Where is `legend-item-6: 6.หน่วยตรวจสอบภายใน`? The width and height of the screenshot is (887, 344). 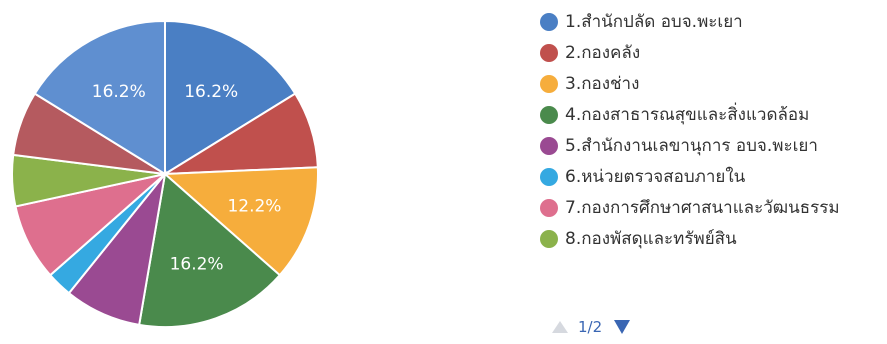
legend-item-6: 6.หน่วยตรวจสอบภายใน is located at coordinates (690, 176).